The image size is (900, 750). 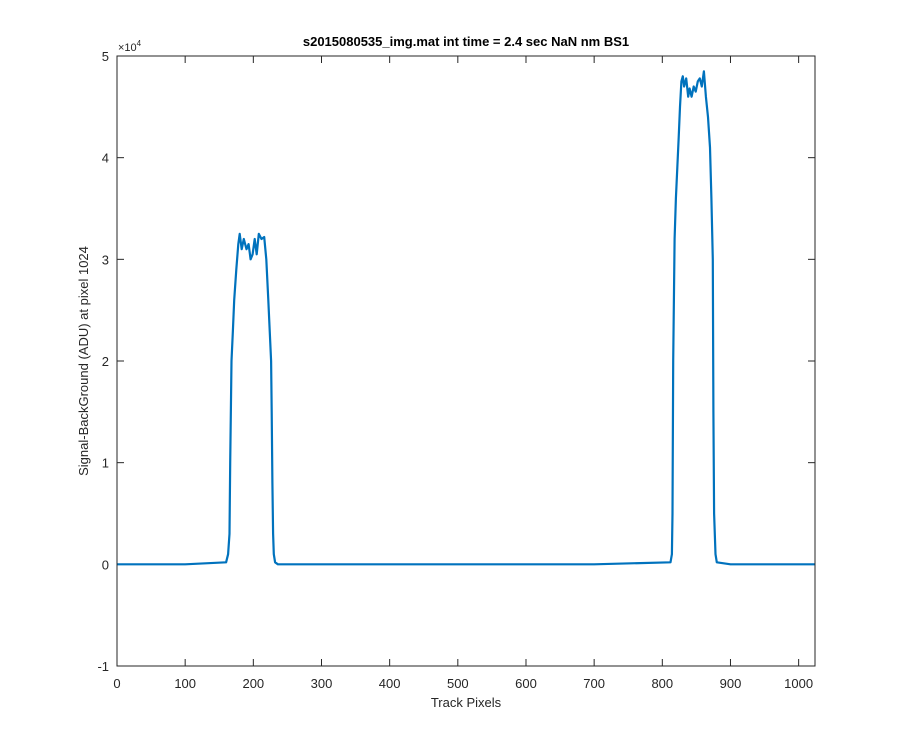 I want to click on y-tick-label: 4, so click(x=105, y=158).